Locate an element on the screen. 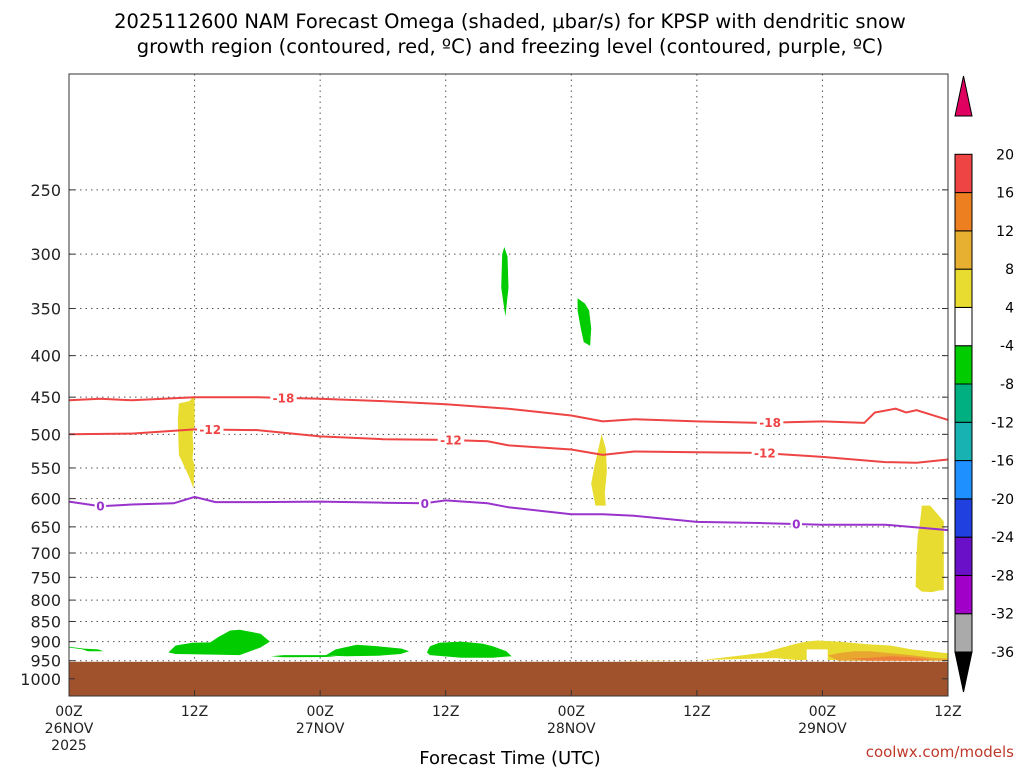  contour-label-0-0: -18 is located at coordinates (284, 398).